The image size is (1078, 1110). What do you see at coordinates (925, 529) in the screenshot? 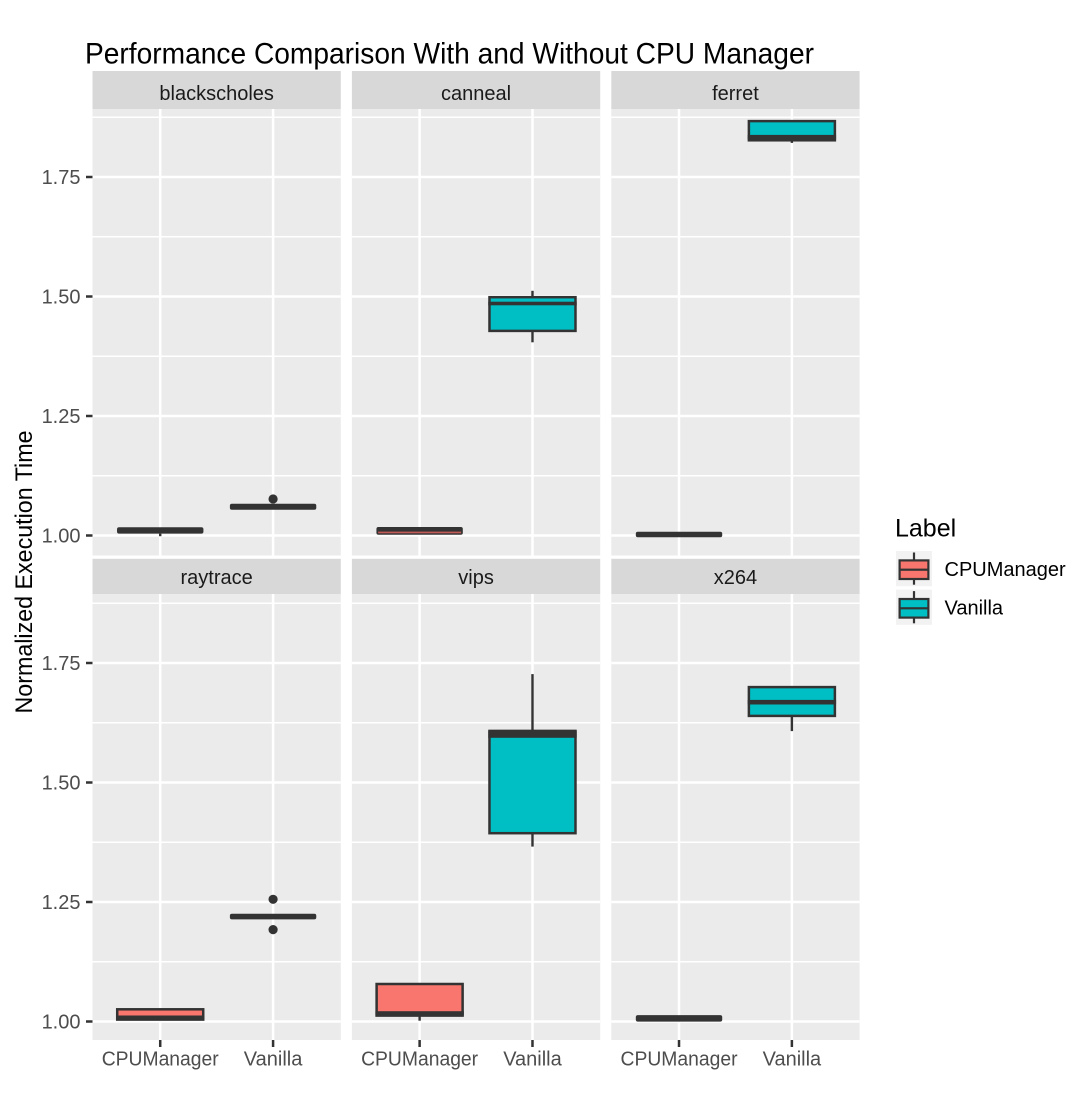
I see `svg-text: Label` at bounding box center [925, 529].